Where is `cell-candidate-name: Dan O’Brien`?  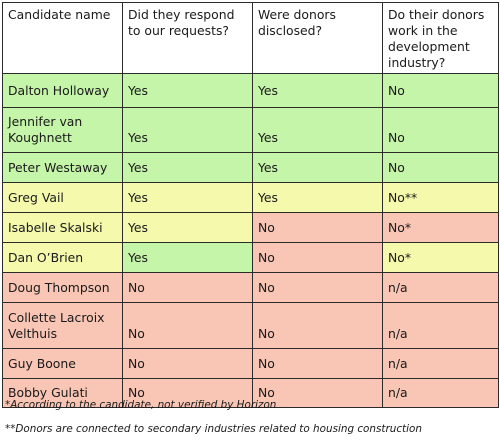
cell-candidate-name: Dan O’Brien is located at coordinates (62, 257).